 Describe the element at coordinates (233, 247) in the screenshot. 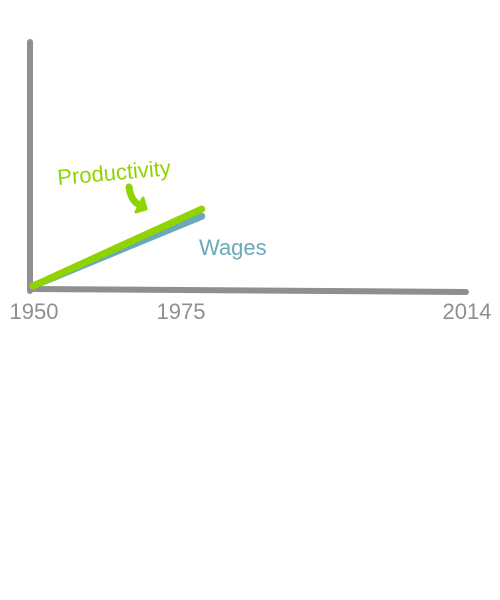

I see `wages-label: Wages` at that location.